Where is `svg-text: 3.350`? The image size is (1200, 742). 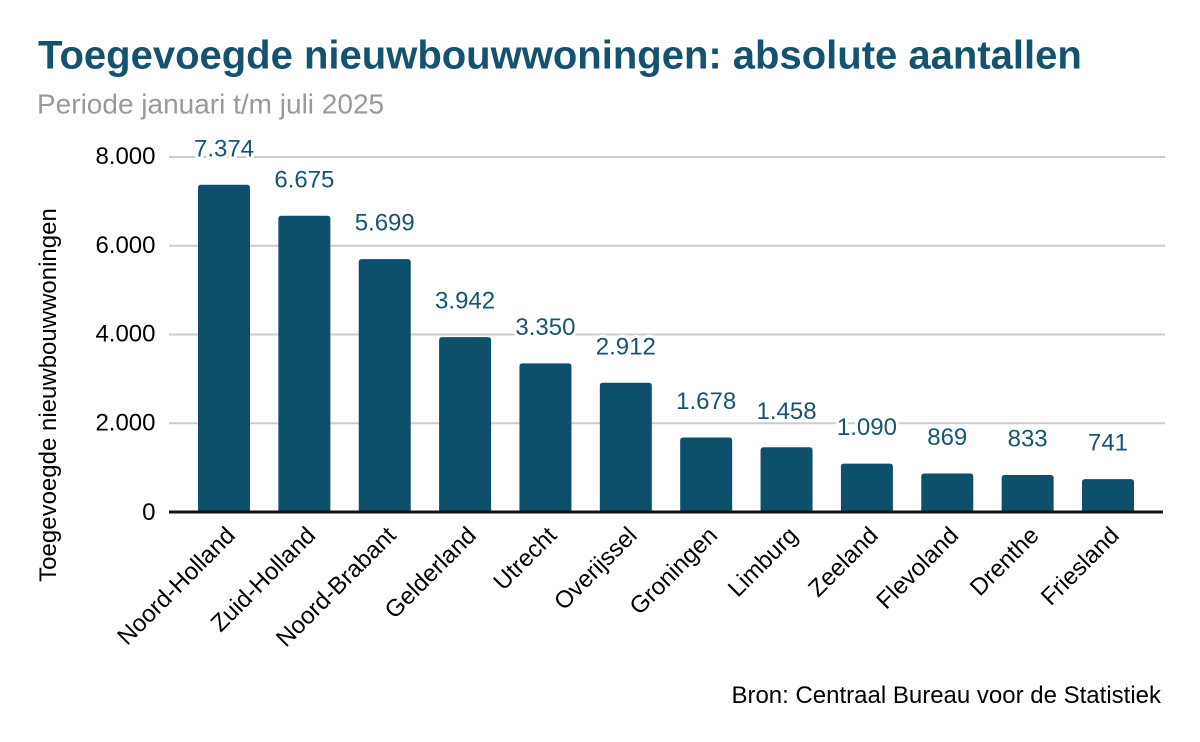 svg-text: 3.350 is located at coordinates (545, 327).